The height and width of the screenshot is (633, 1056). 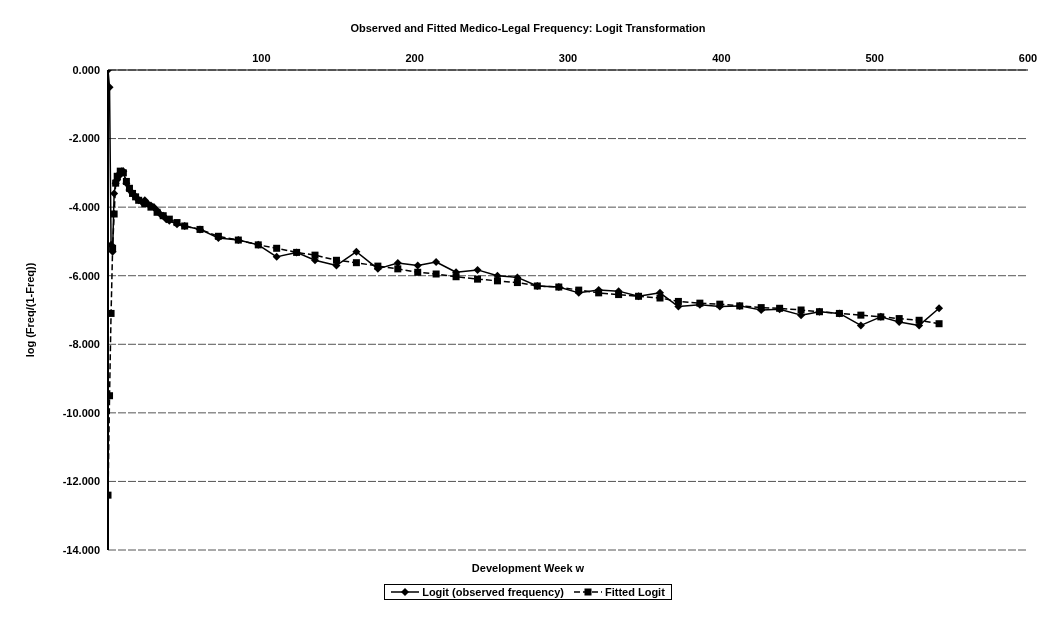 I want to click on y-tick-label: -12.000, so click(x=81, y=481).